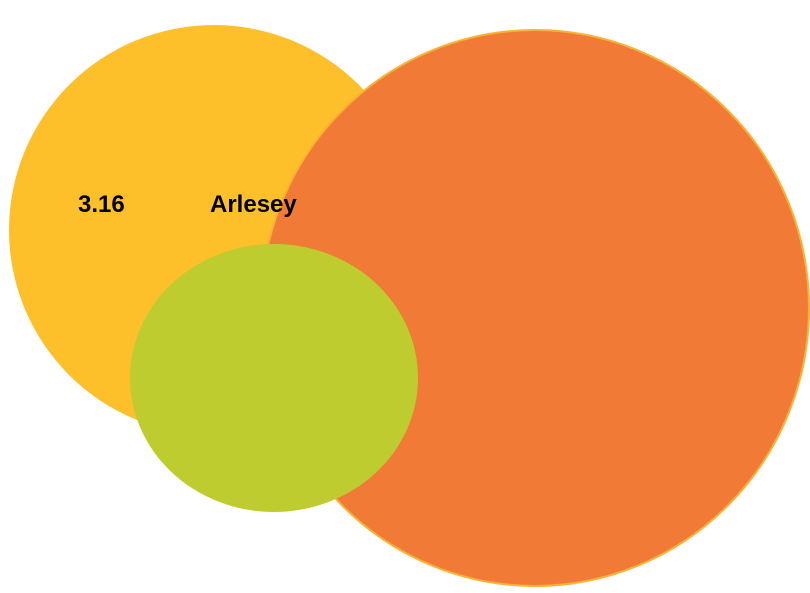  I want to click on section-number: 3.16, so click(101, 204).